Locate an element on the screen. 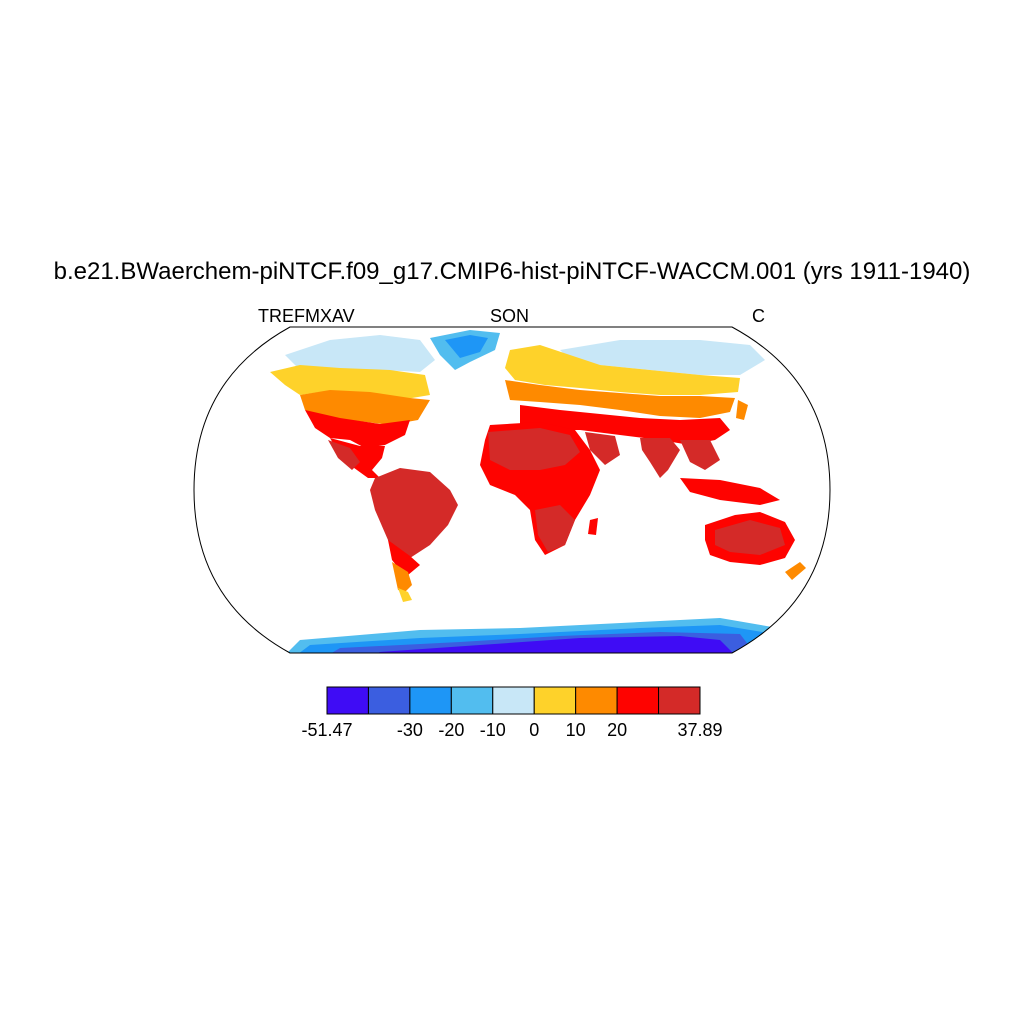  antarctica-region is located at coordinates (550, 644).